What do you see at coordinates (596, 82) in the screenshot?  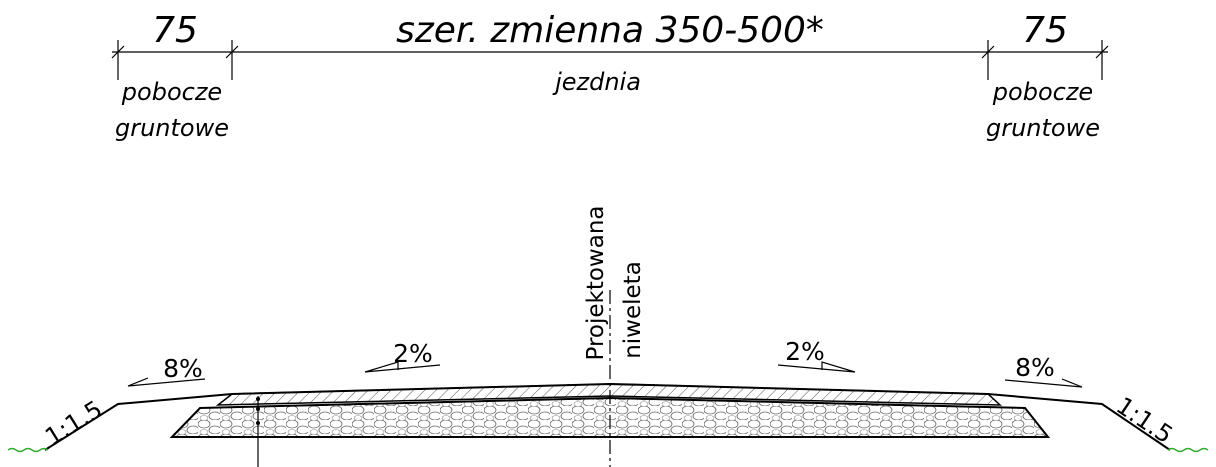 I see `dimension-label: jezdnia` at bounding box center [596, 82].